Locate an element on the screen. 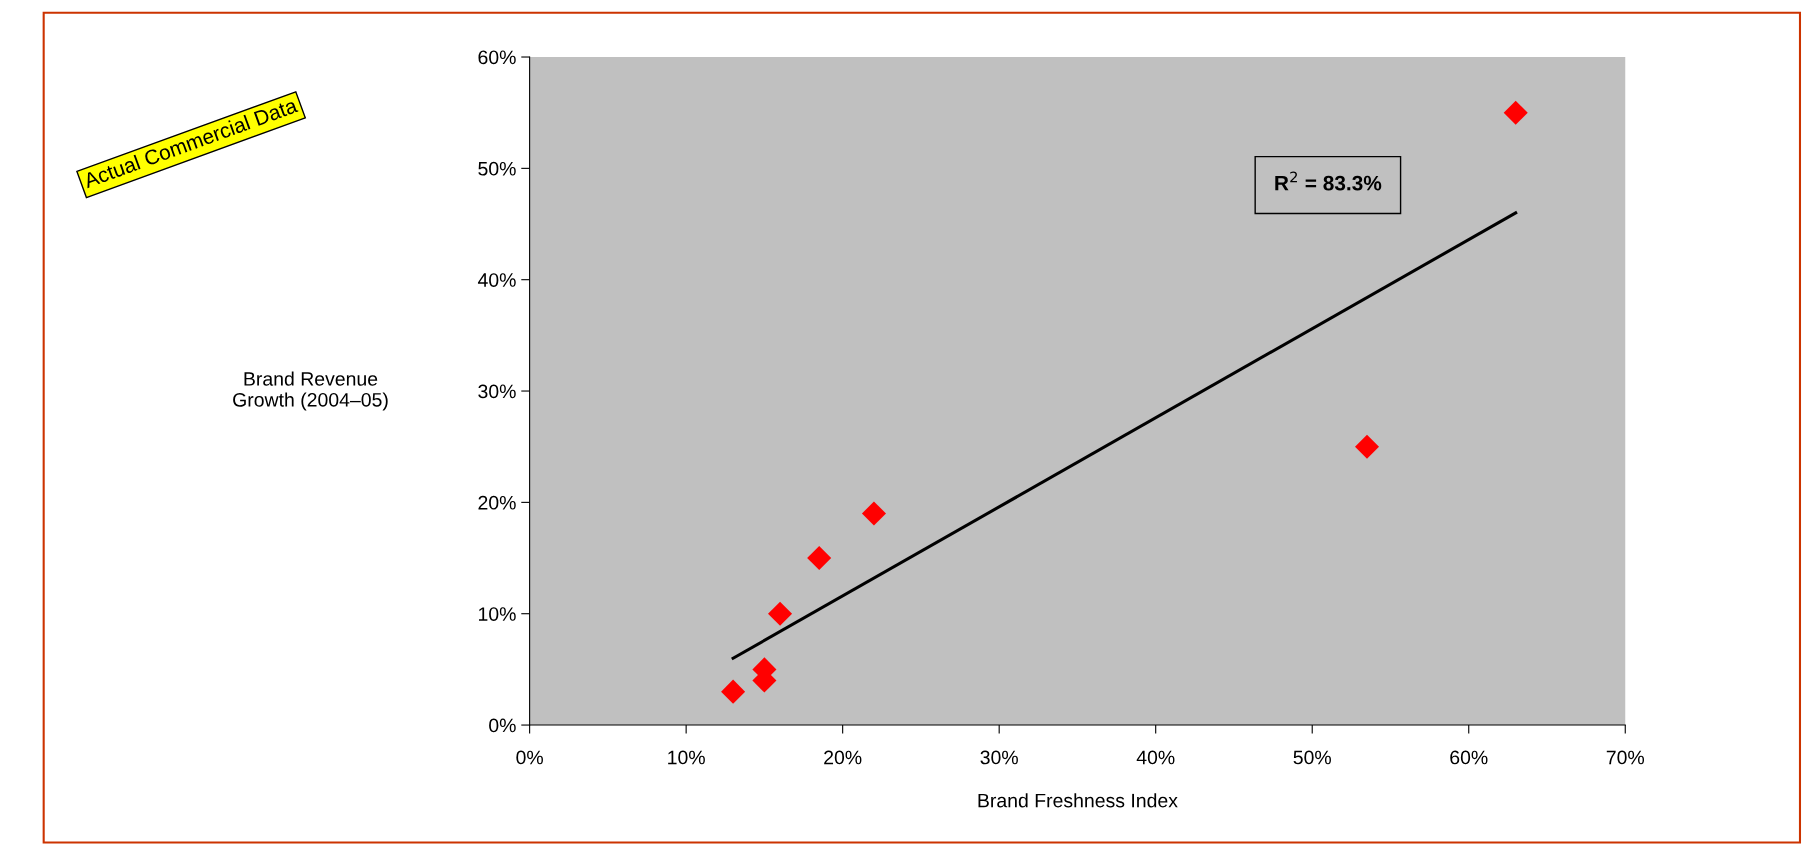 Image resolution: width=1820 pixels, height=851 pixels. y-tick-label: 60% is located at coordinates (497, 57).